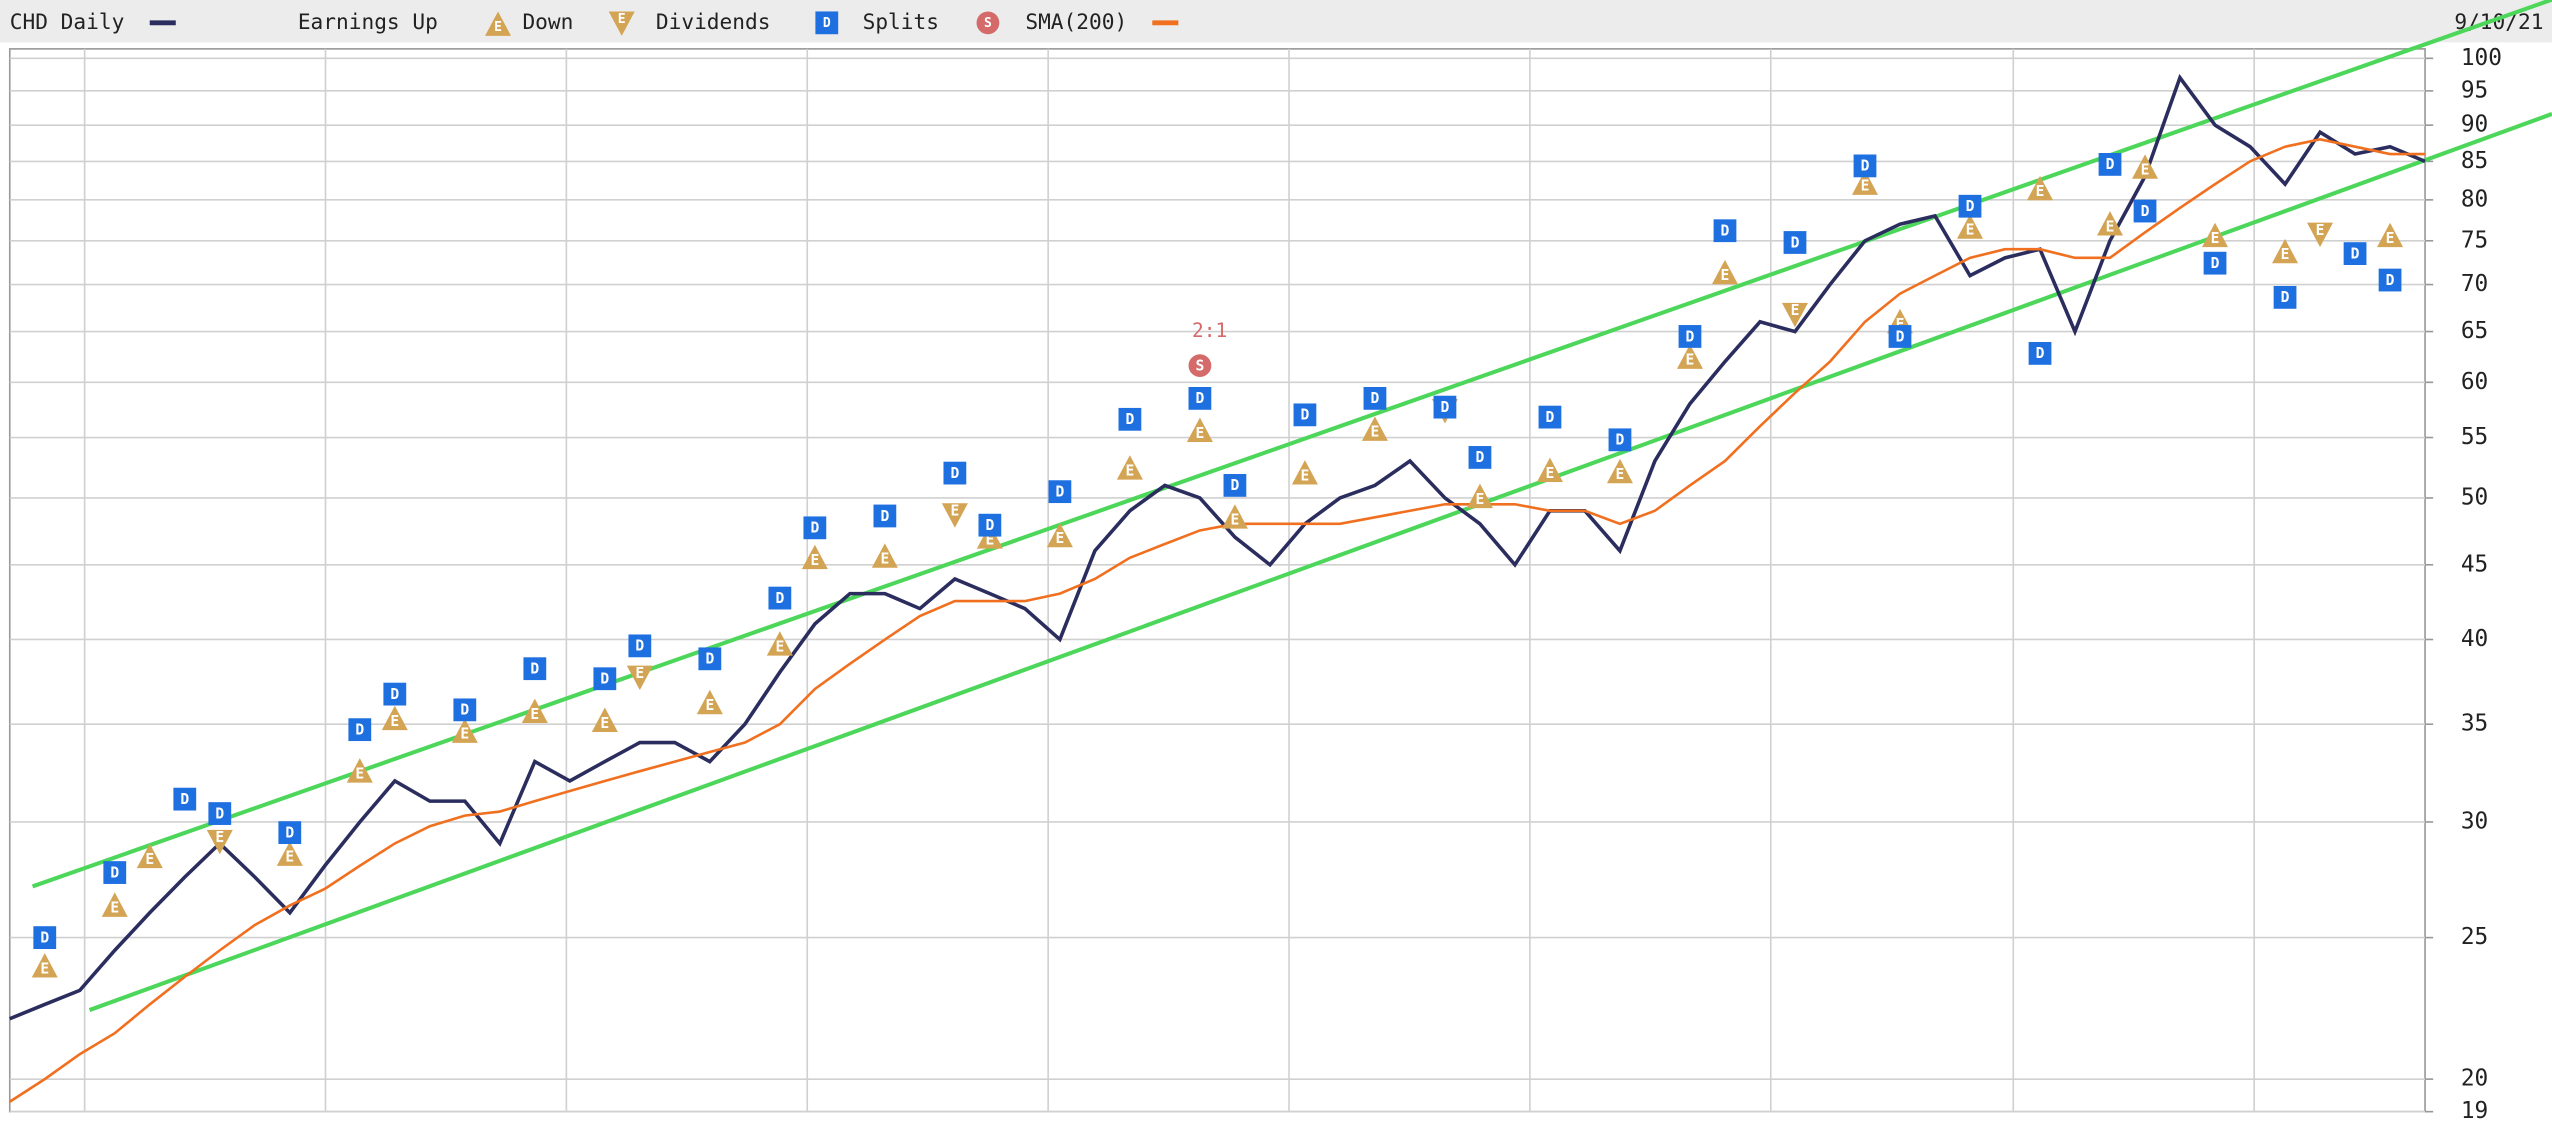 The height and width of the screenshot is (1128, 2552). Describe the element at coordinates (578, 22) in the screenshot. I see `legend-item: Down E` at that location.